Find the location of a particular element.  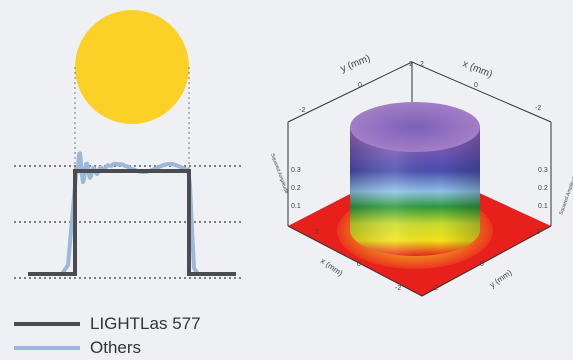

legend-item: Others is located at coordinates (107, 348).